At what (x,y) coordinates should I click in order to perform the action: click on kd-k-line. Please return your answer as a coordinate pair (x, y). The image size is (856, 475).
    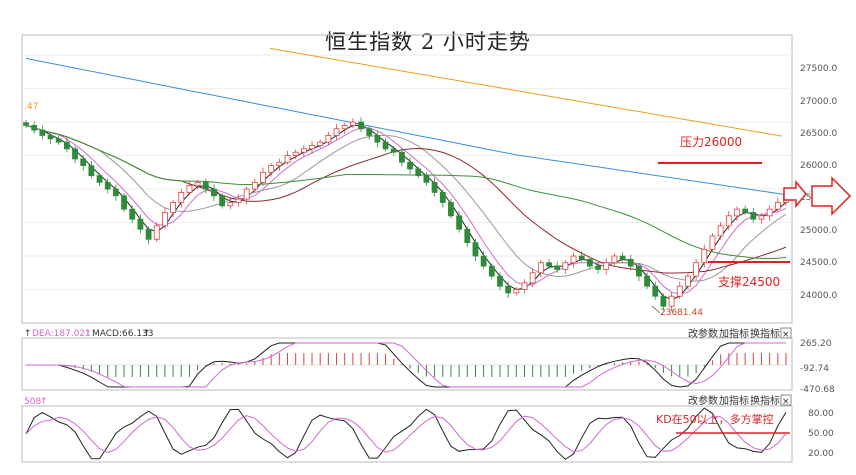
    Looking at the image, I should click on (406, 433).